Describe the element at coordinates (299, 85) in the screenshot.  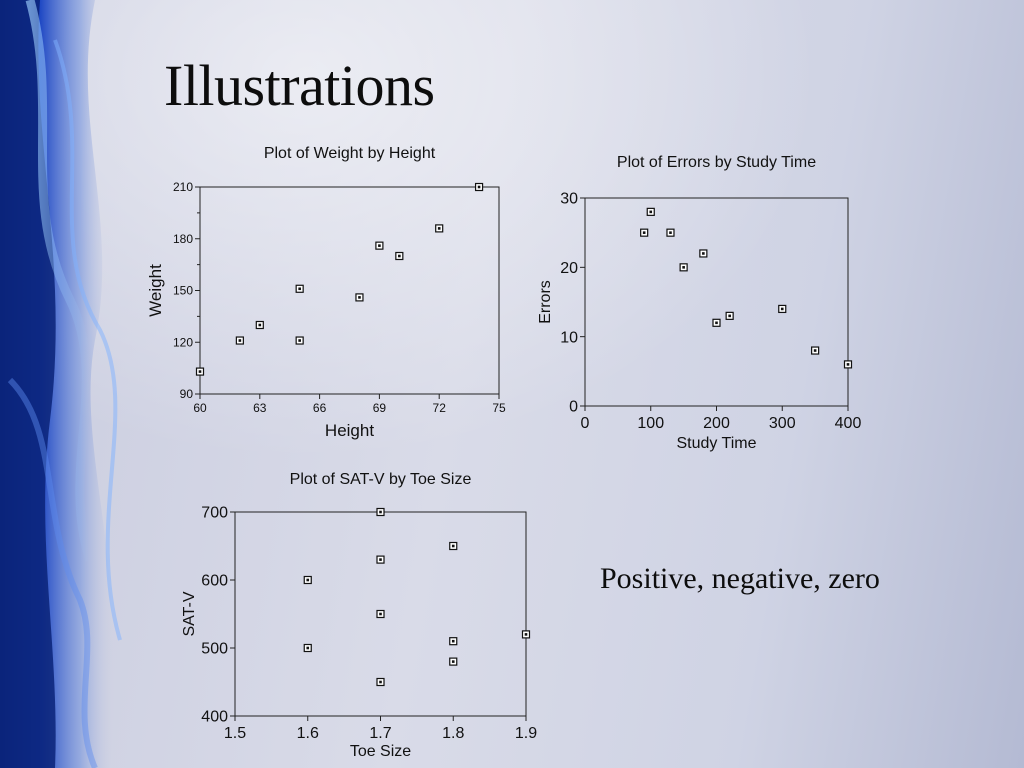
I see `slide-title: Illustrations` at that location.